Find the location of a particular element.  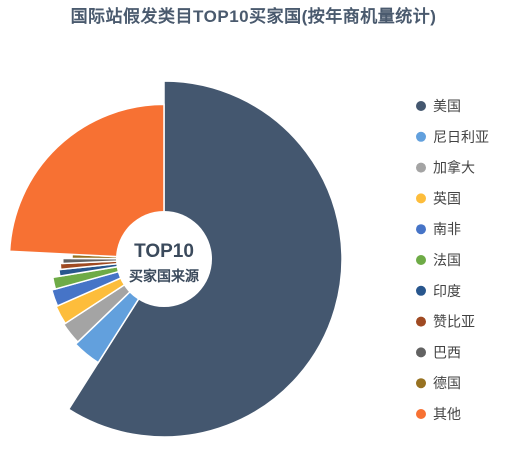

center-hole is located at coordinates (164, 259).